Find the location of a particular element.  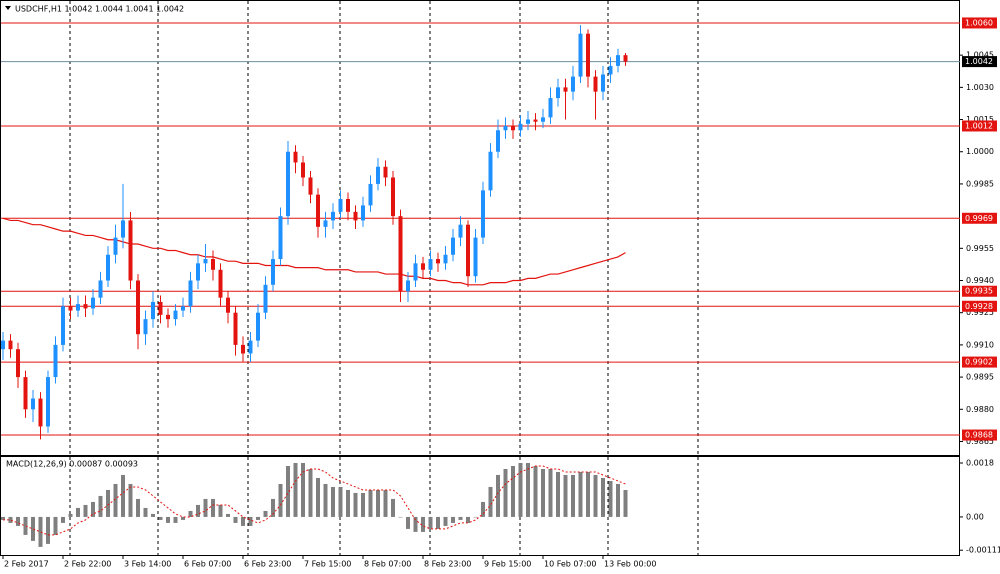

y-tick-label: 0.9925 is located at coordinates (980, 312).